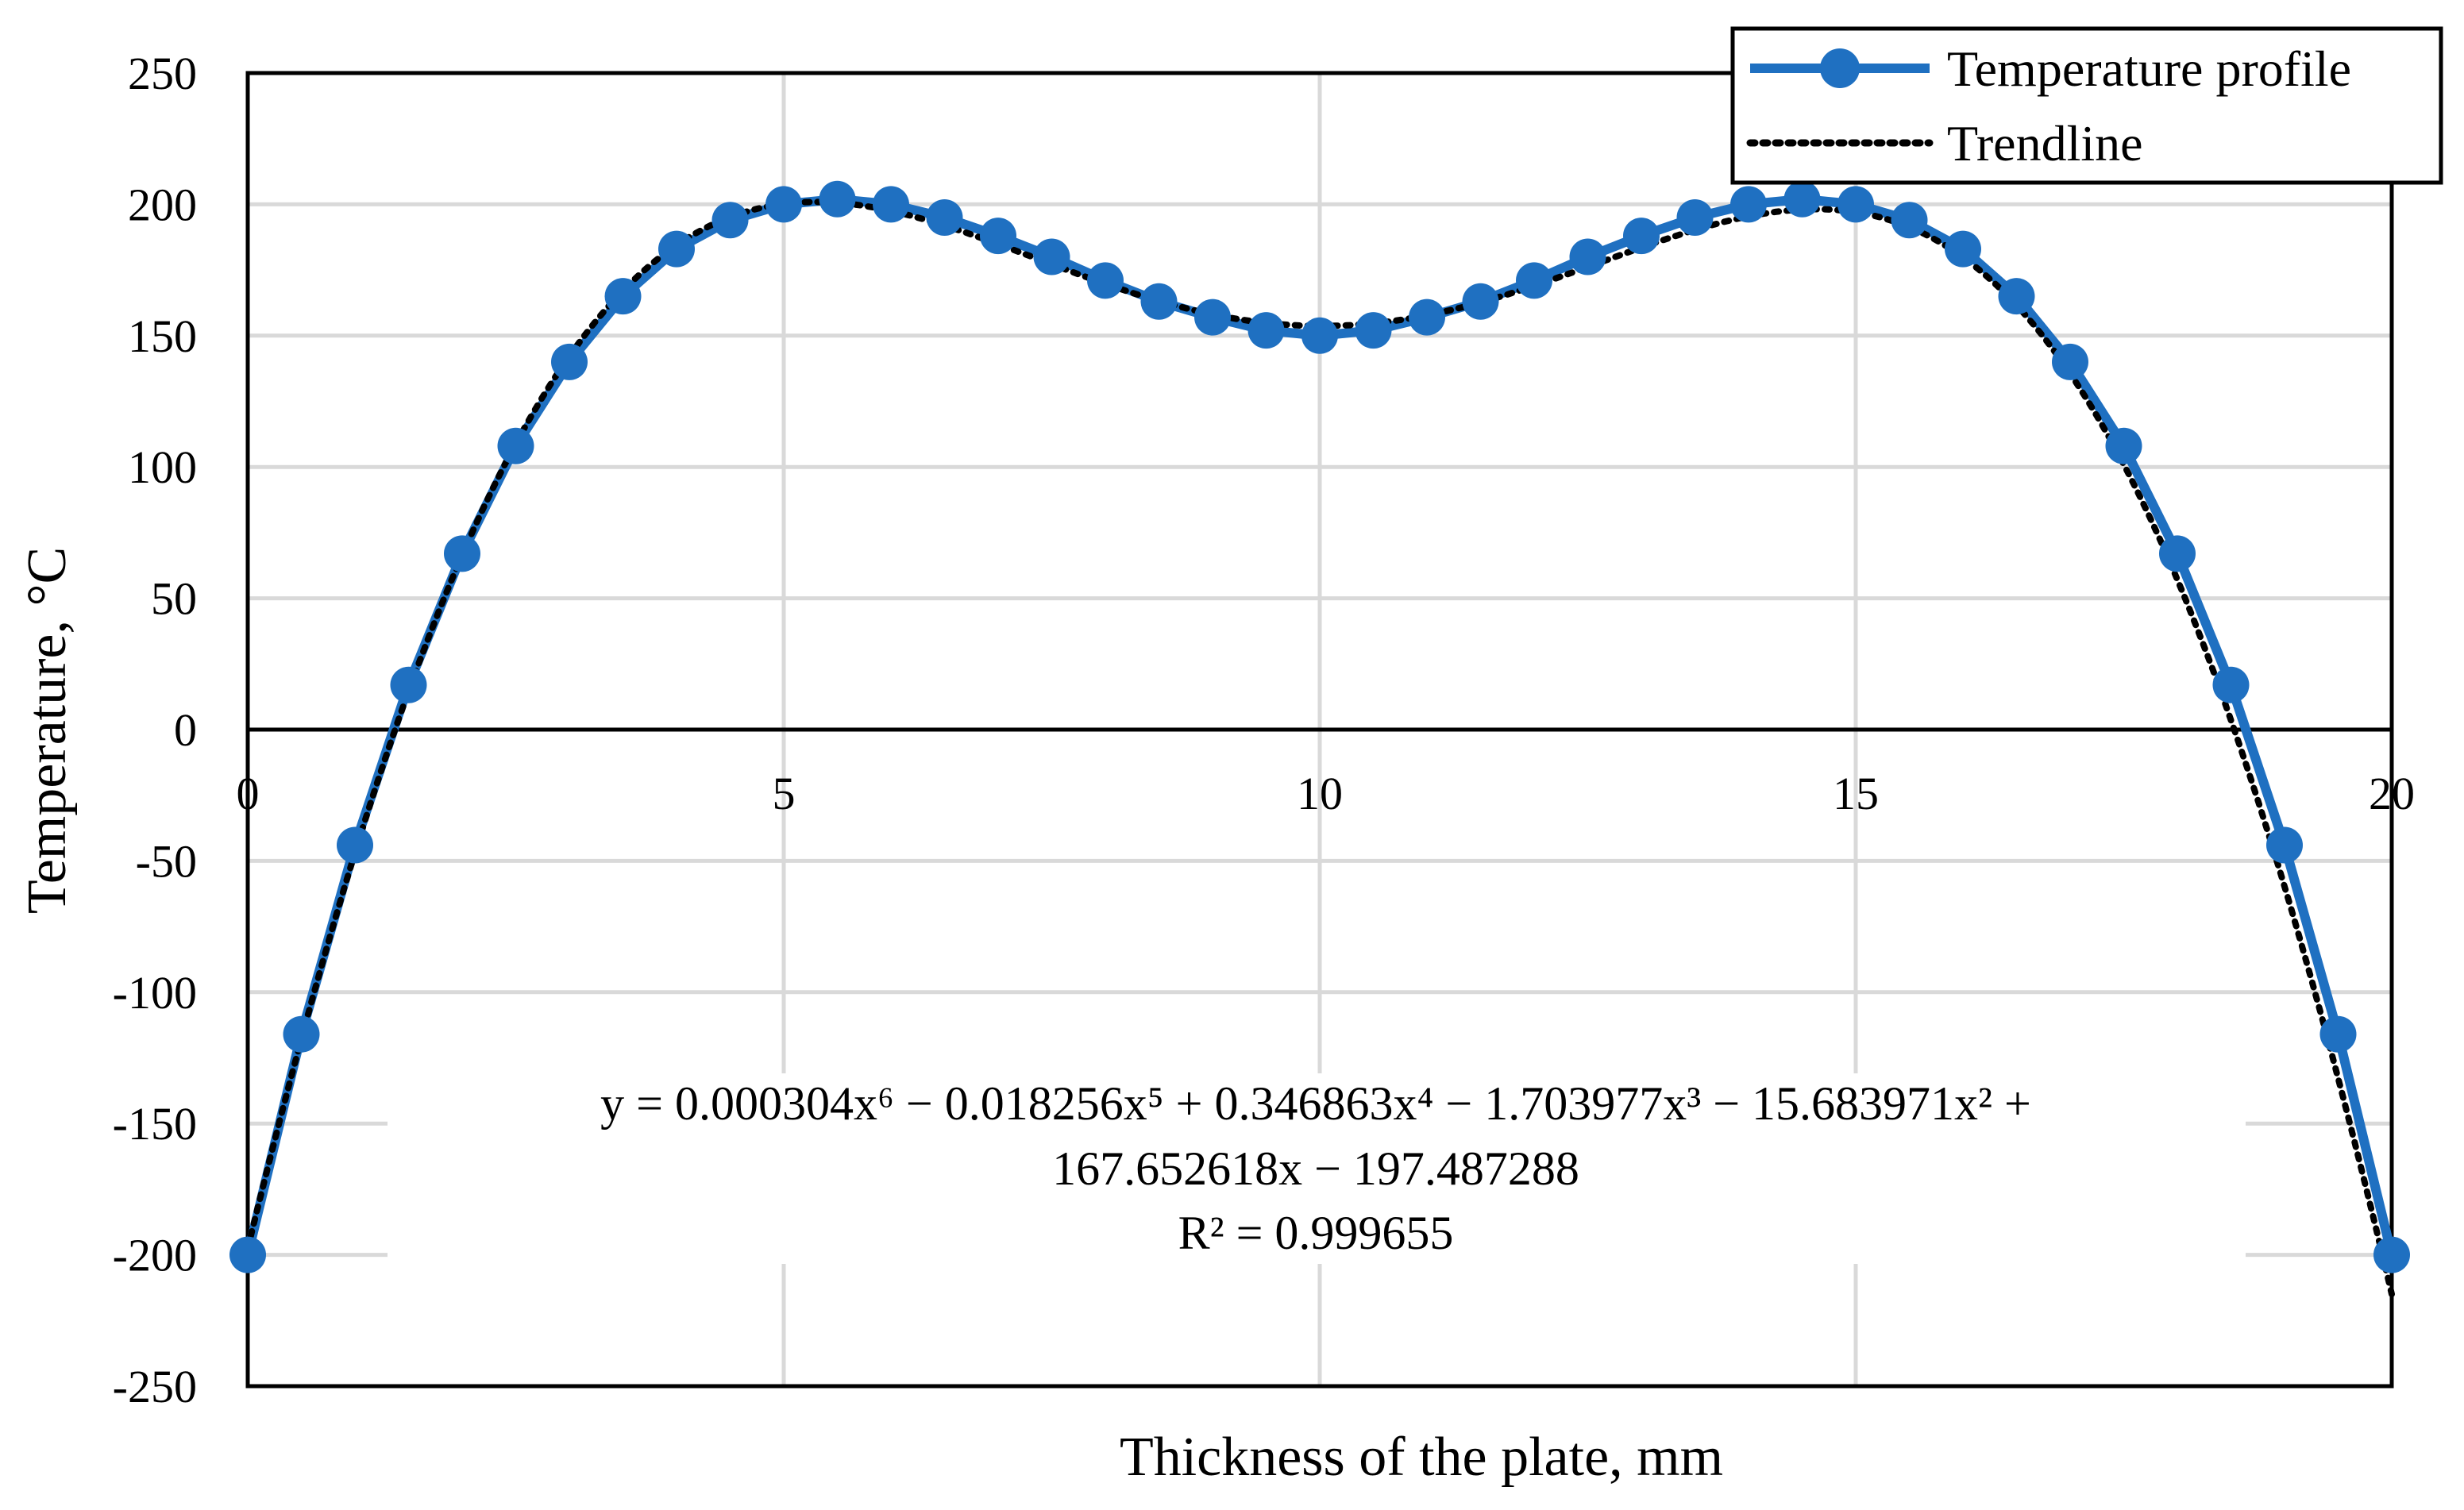  What do you see at coordinates (162, 467) in the screenshot?
I see `y-tick-label: 100` at bounding box center [162, 467].